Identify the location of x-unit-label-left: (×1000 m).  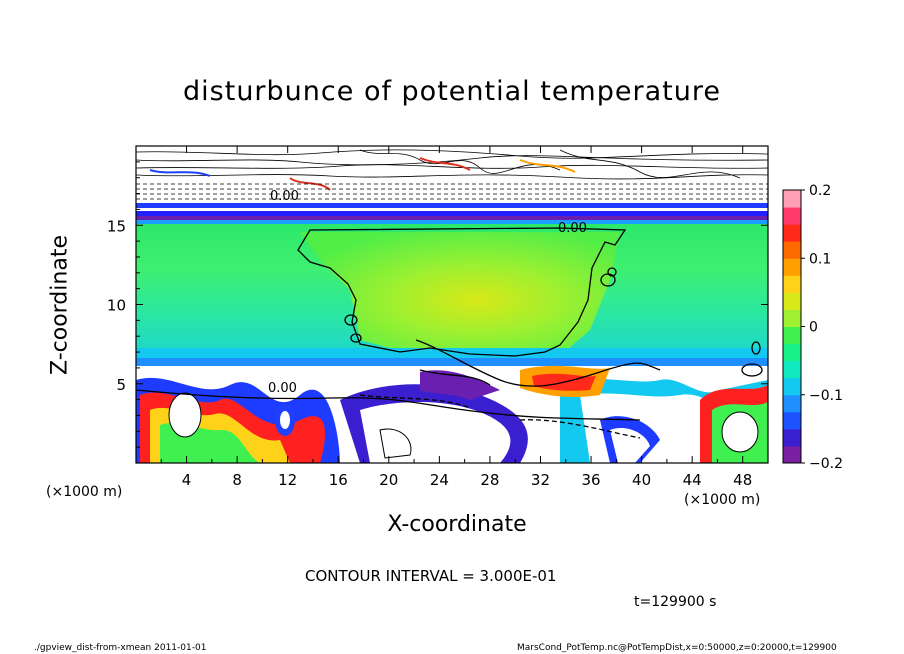
(84, 492).